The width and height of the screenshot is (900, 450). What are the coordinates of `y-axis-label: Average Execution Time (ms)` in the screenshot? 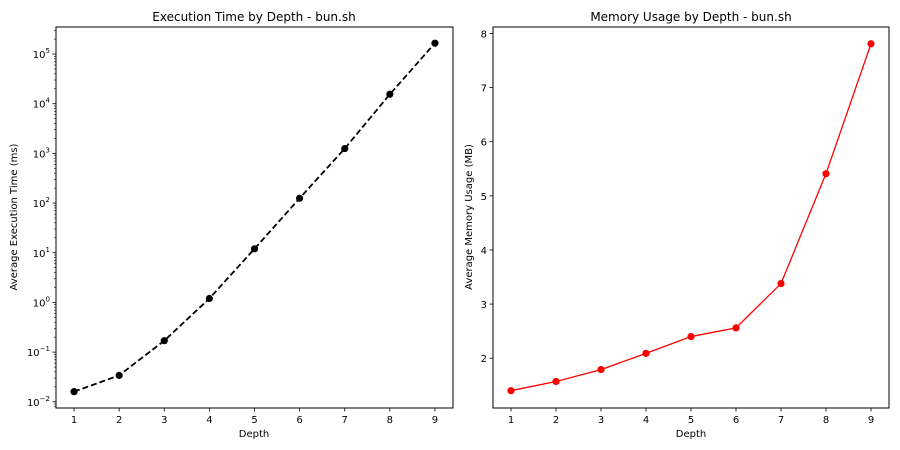 It's located at (14, 216).